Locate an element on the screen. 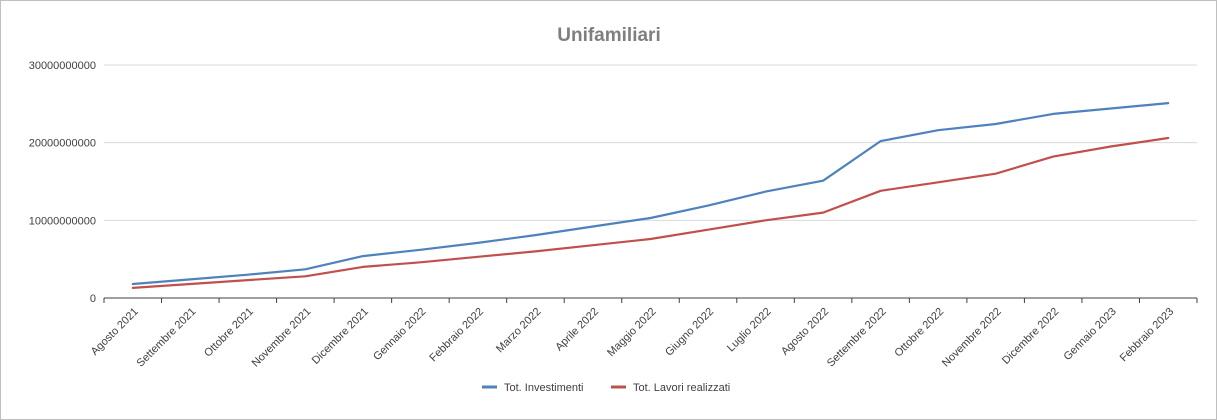 Image resolution: width=1217 pixels, height=420 pixels. x-tick-label: Settembre 2021 is located at coordinates (167, 338).